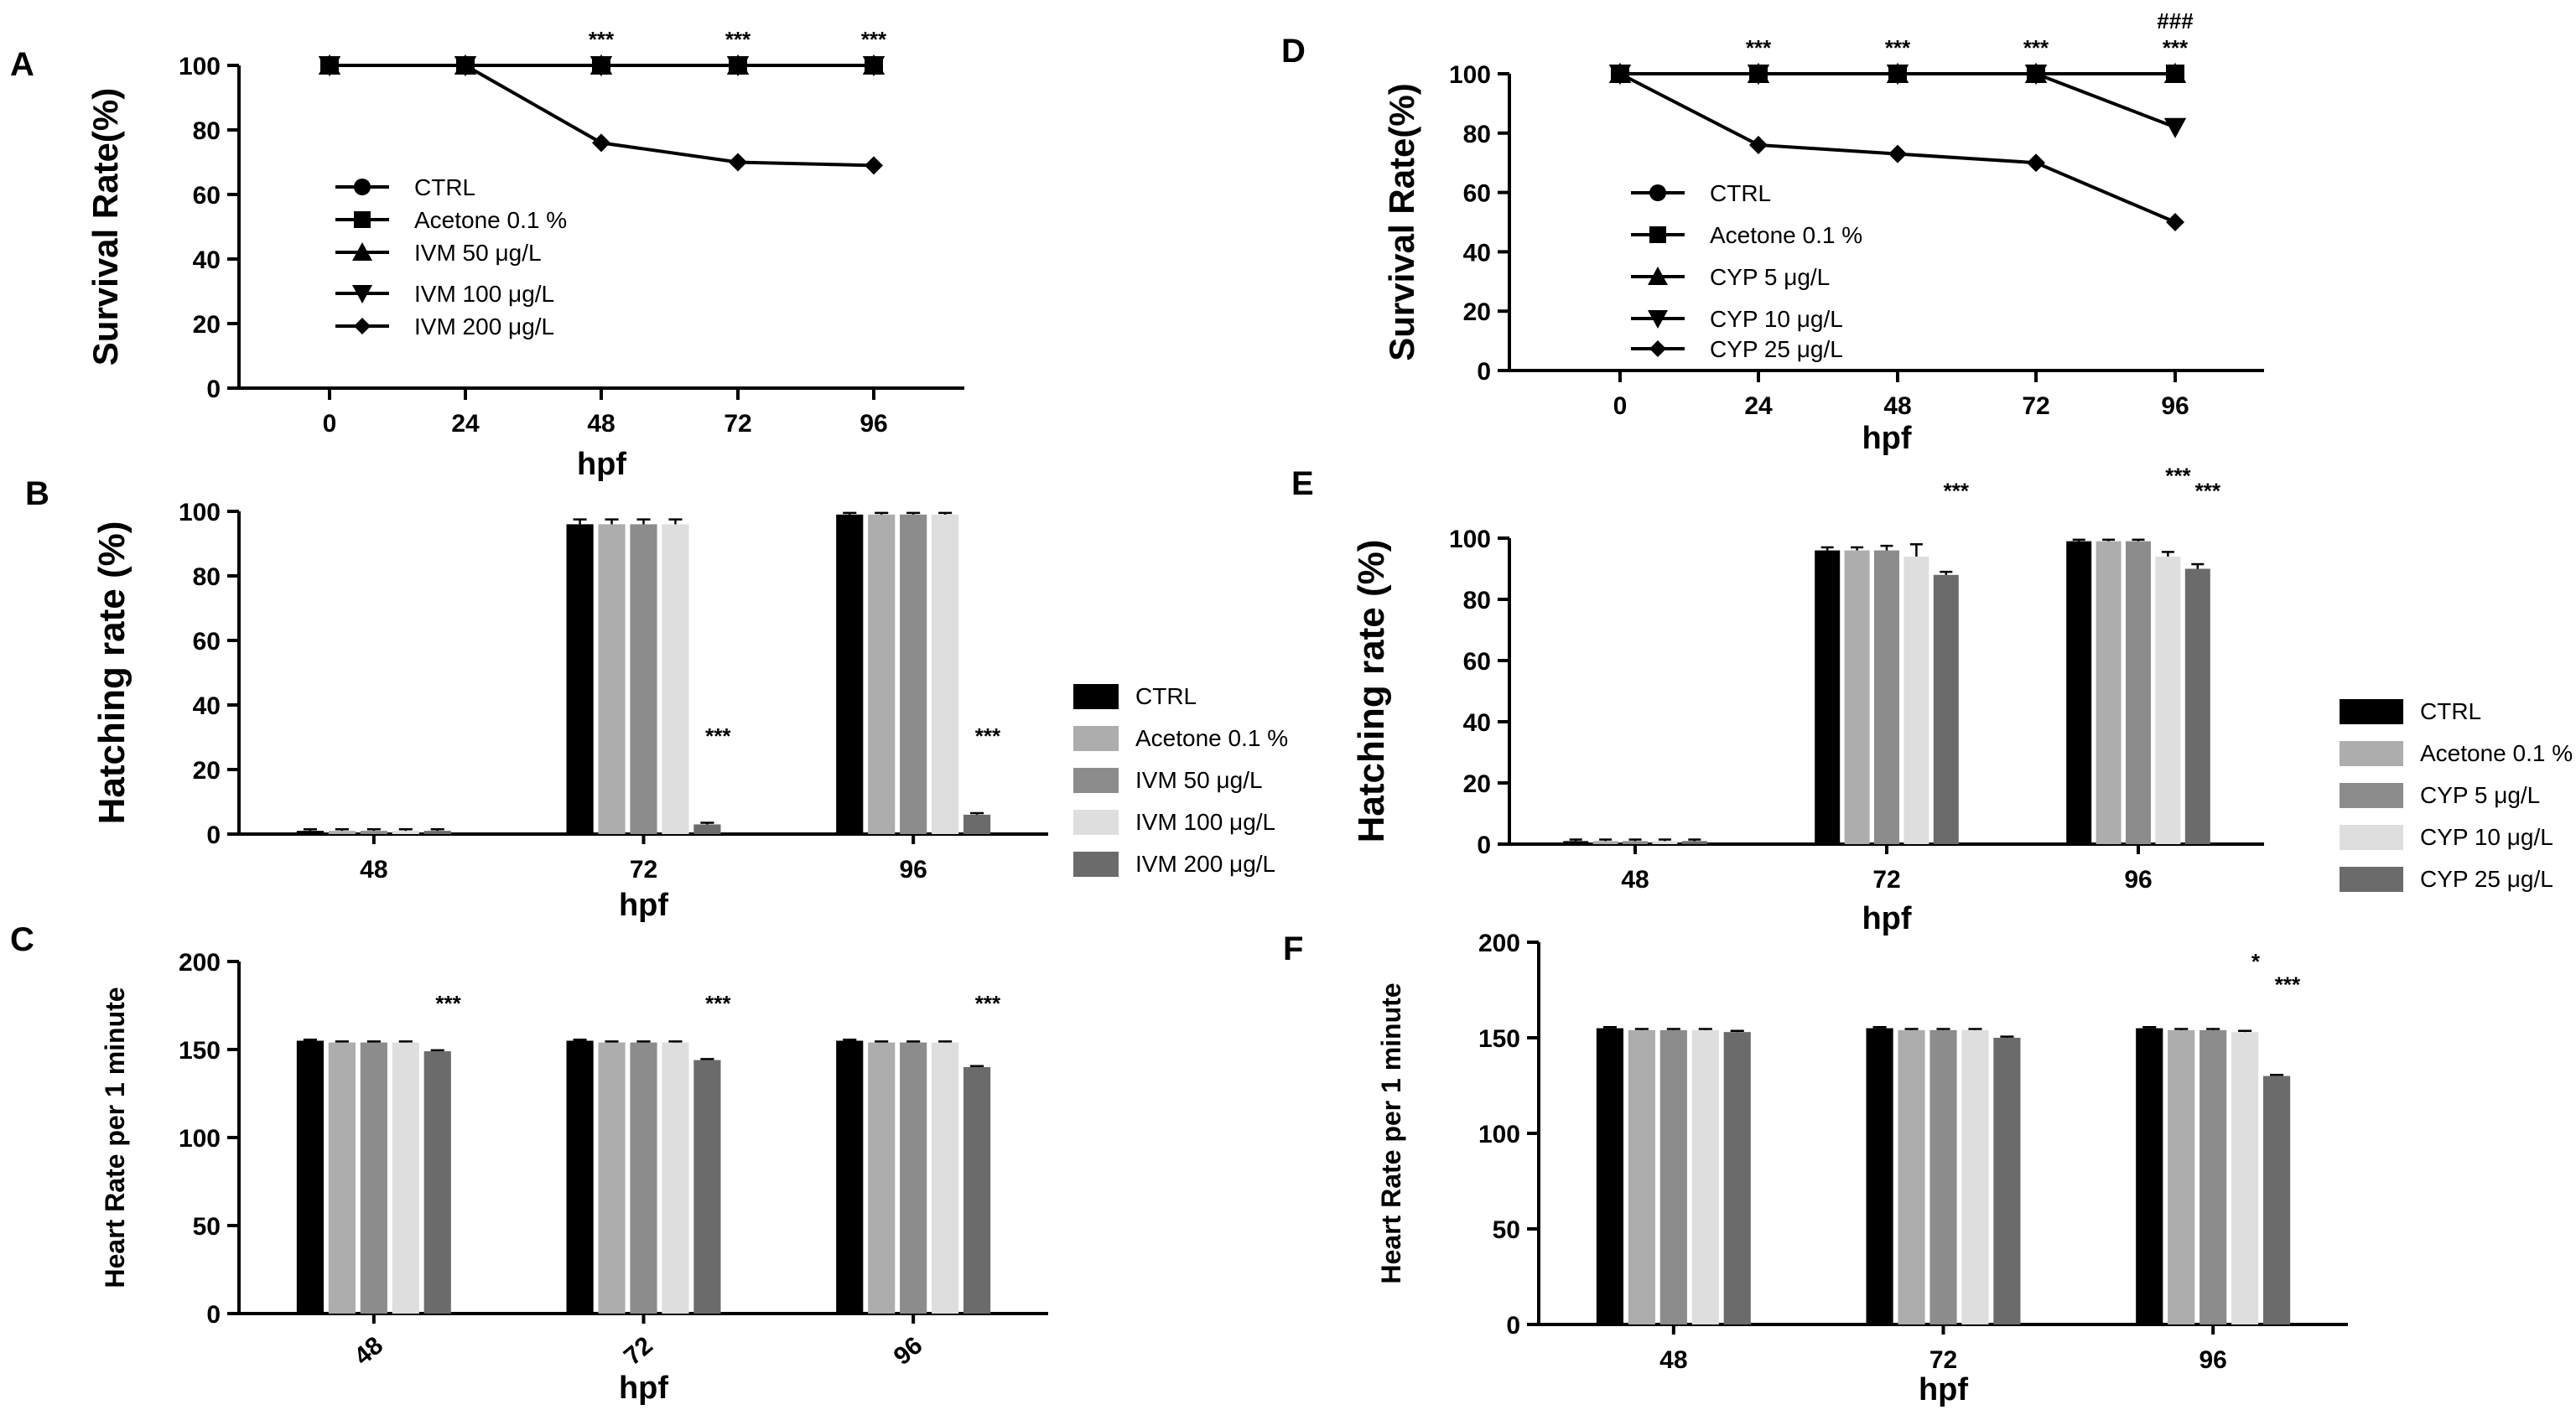  What do you see at coordinates (1293, 51) in the screenshot?
I see `panel-label: D` at bounding box center [1293, 51].